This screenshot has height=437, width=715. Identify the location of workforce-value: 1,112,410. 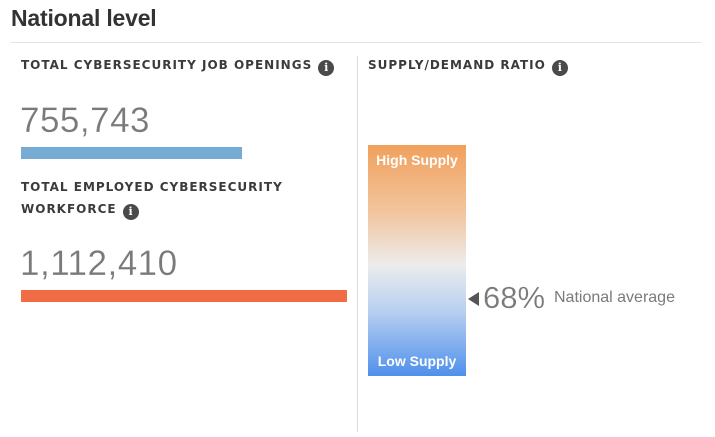
(99, 263).